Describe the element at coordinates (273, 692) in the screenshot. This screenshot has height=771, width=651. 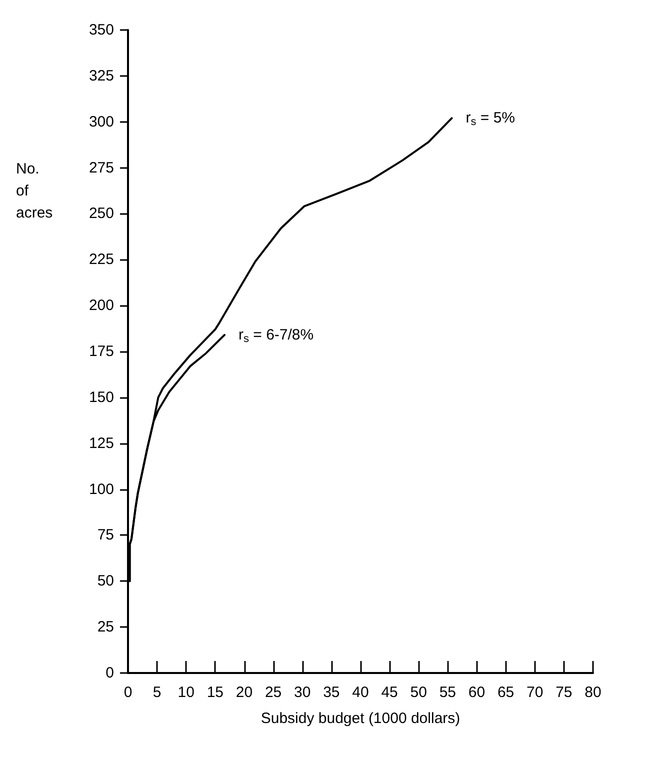
I see `x-tick-label: 25` at that location.